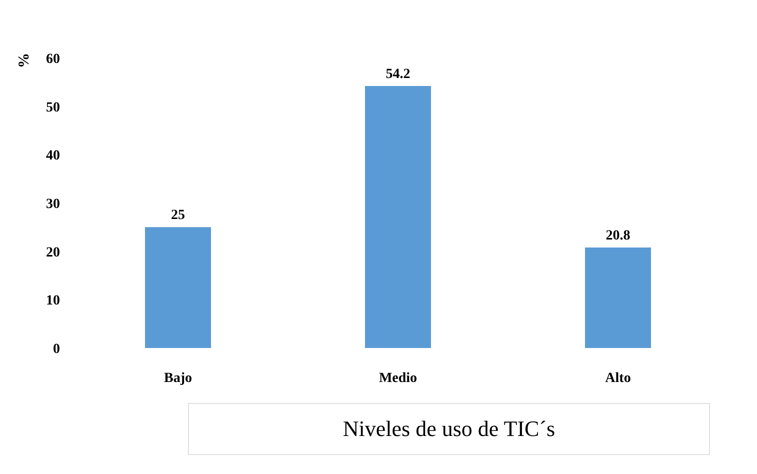  What do you see at coordinates (398, 378) in the screenshot?
I see `x-tick-label: Medio` at bounding box center [398, 378].